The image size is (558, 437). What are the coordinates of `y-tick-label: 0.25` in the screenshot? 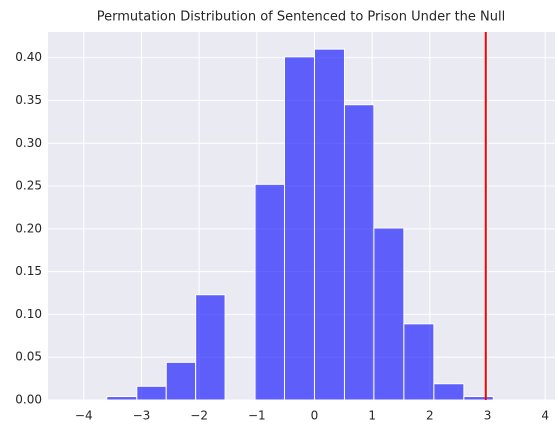 It's located at (28, 186).